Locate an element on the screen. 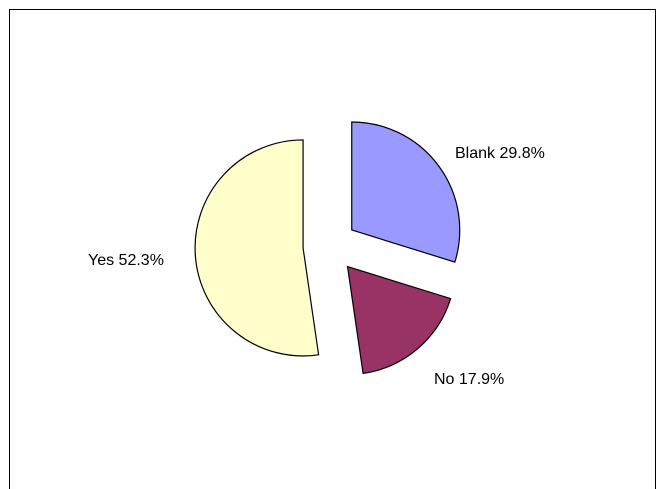 This screenshot has height=489, width=662. slice-label-no: No 17.9% is located at coordinates (469, 379).